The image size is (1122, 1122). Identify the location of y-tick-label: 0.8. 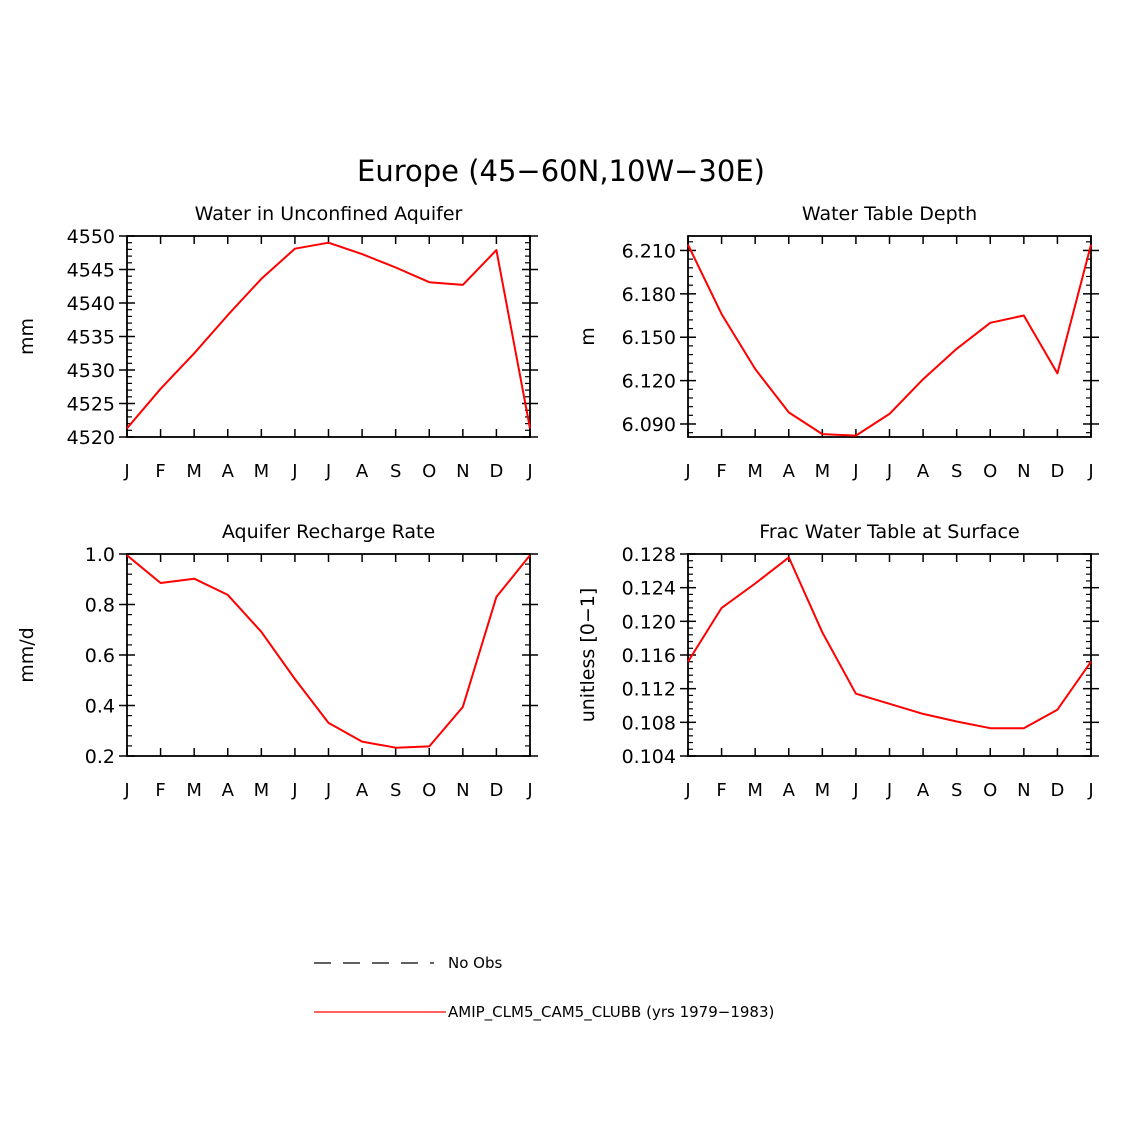
(100, 606).